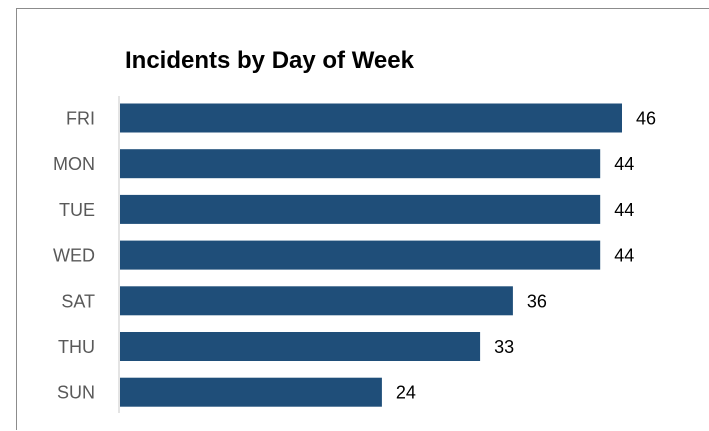  What do you see at coordinates (360, 209) in the screenshot?
I see `bar-tue` at bounding box center [360, 209].